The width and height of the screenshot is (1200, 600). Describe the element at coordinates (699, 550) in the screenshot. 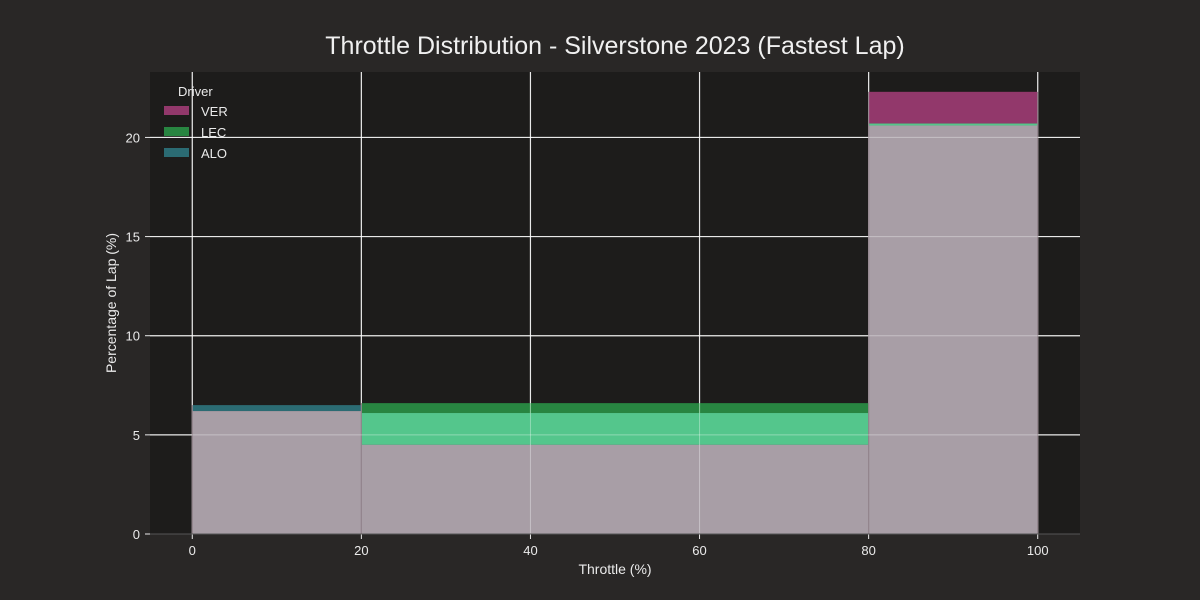

I see `x-tick-label: 60` at that location.